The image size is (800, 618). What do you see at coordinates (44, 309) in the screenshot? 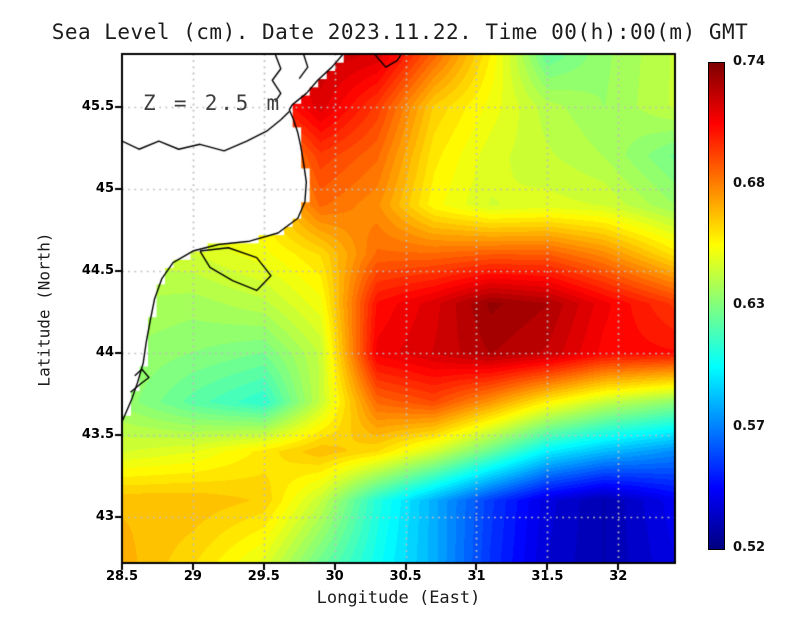
I see `y-axis-label: Latitude (North)` at bounding box center [44, 309].